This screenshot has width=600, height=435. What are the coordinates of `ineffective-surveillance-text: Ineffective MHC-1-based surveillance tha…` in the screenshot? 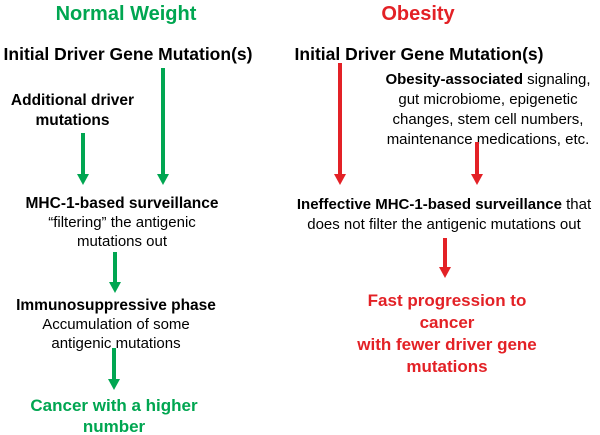 It's located at (441, 215).